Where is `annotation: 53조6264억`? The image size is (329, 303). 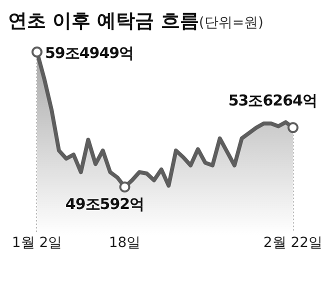 annotation: 53조6264억 is located at coordinates (272, 101).